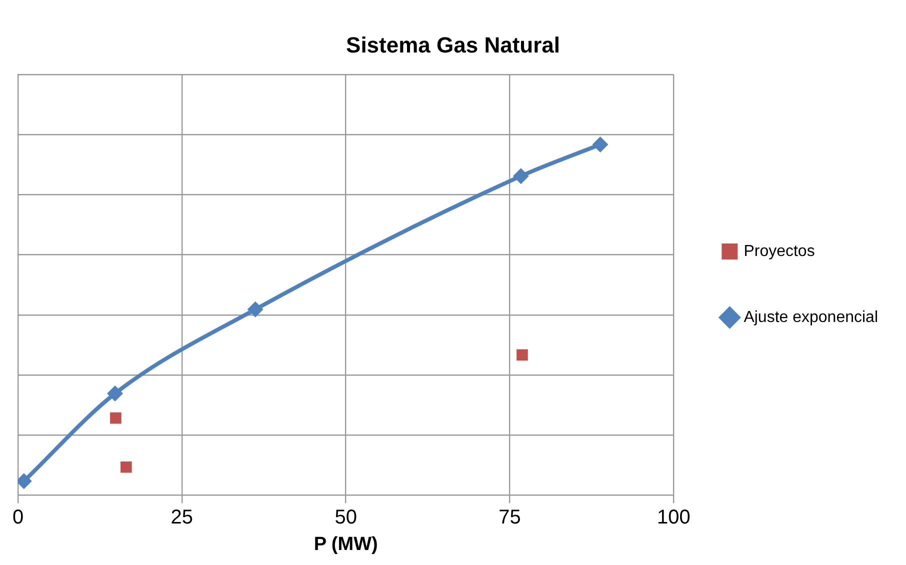 This screenshot has height=565, width=906. What do you see at coordinates (182, 517) in the screenshot?
I see `x-tick-label: 25` at bounding box center [182, 517].